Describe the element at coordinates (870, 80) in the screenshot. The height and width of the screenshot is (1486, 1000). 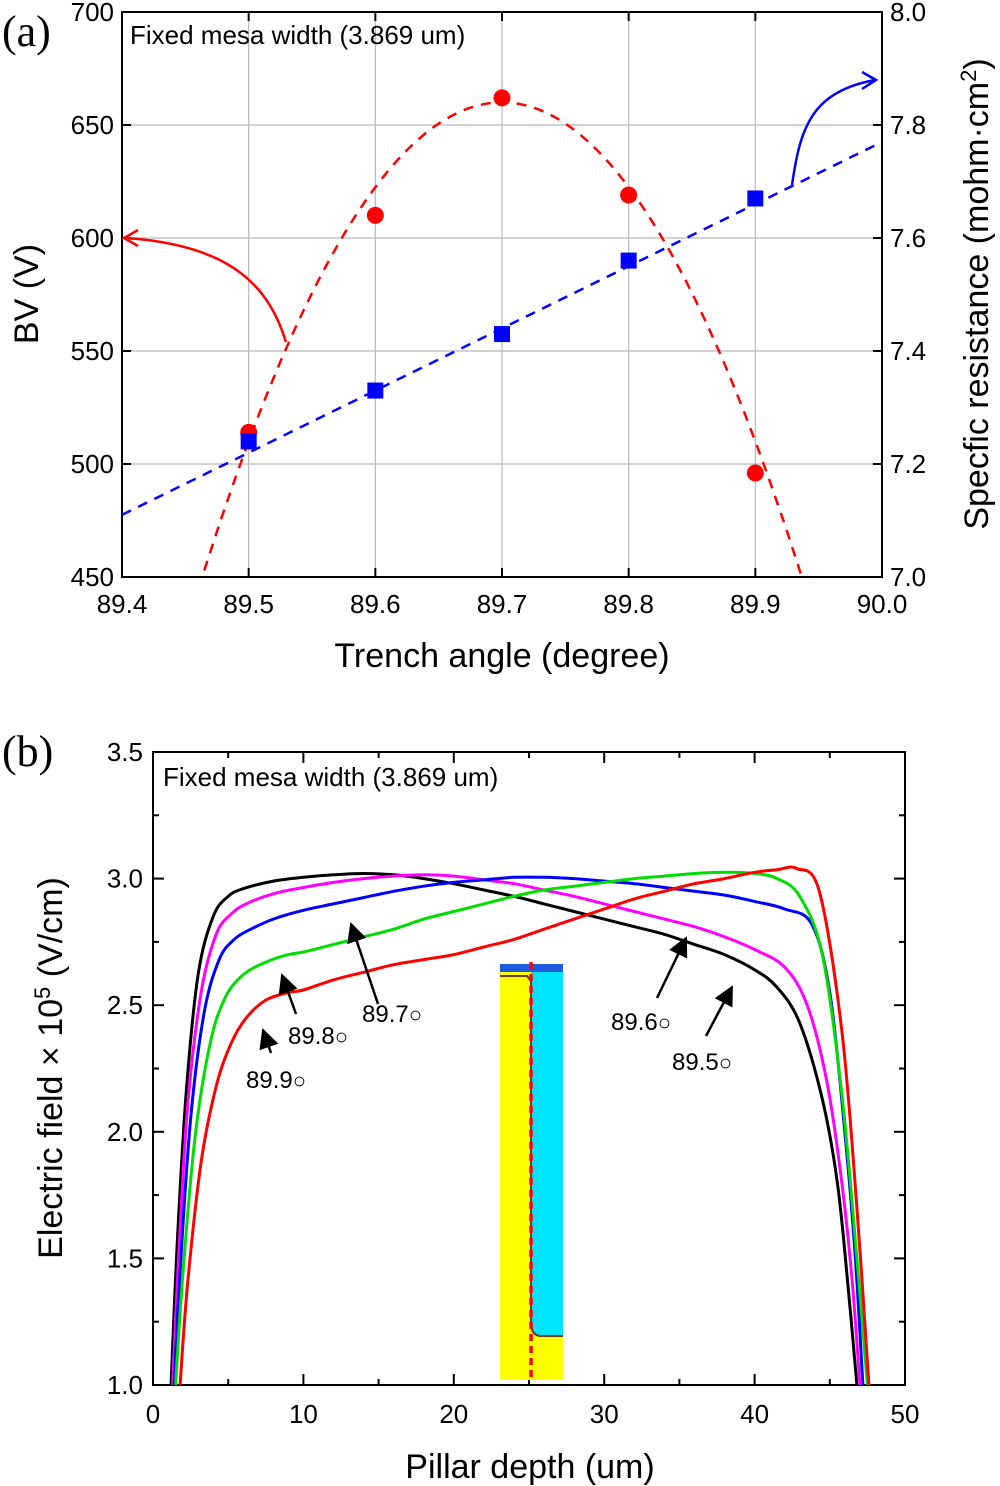
I see `resistance-axis-pointer-head` at that location.